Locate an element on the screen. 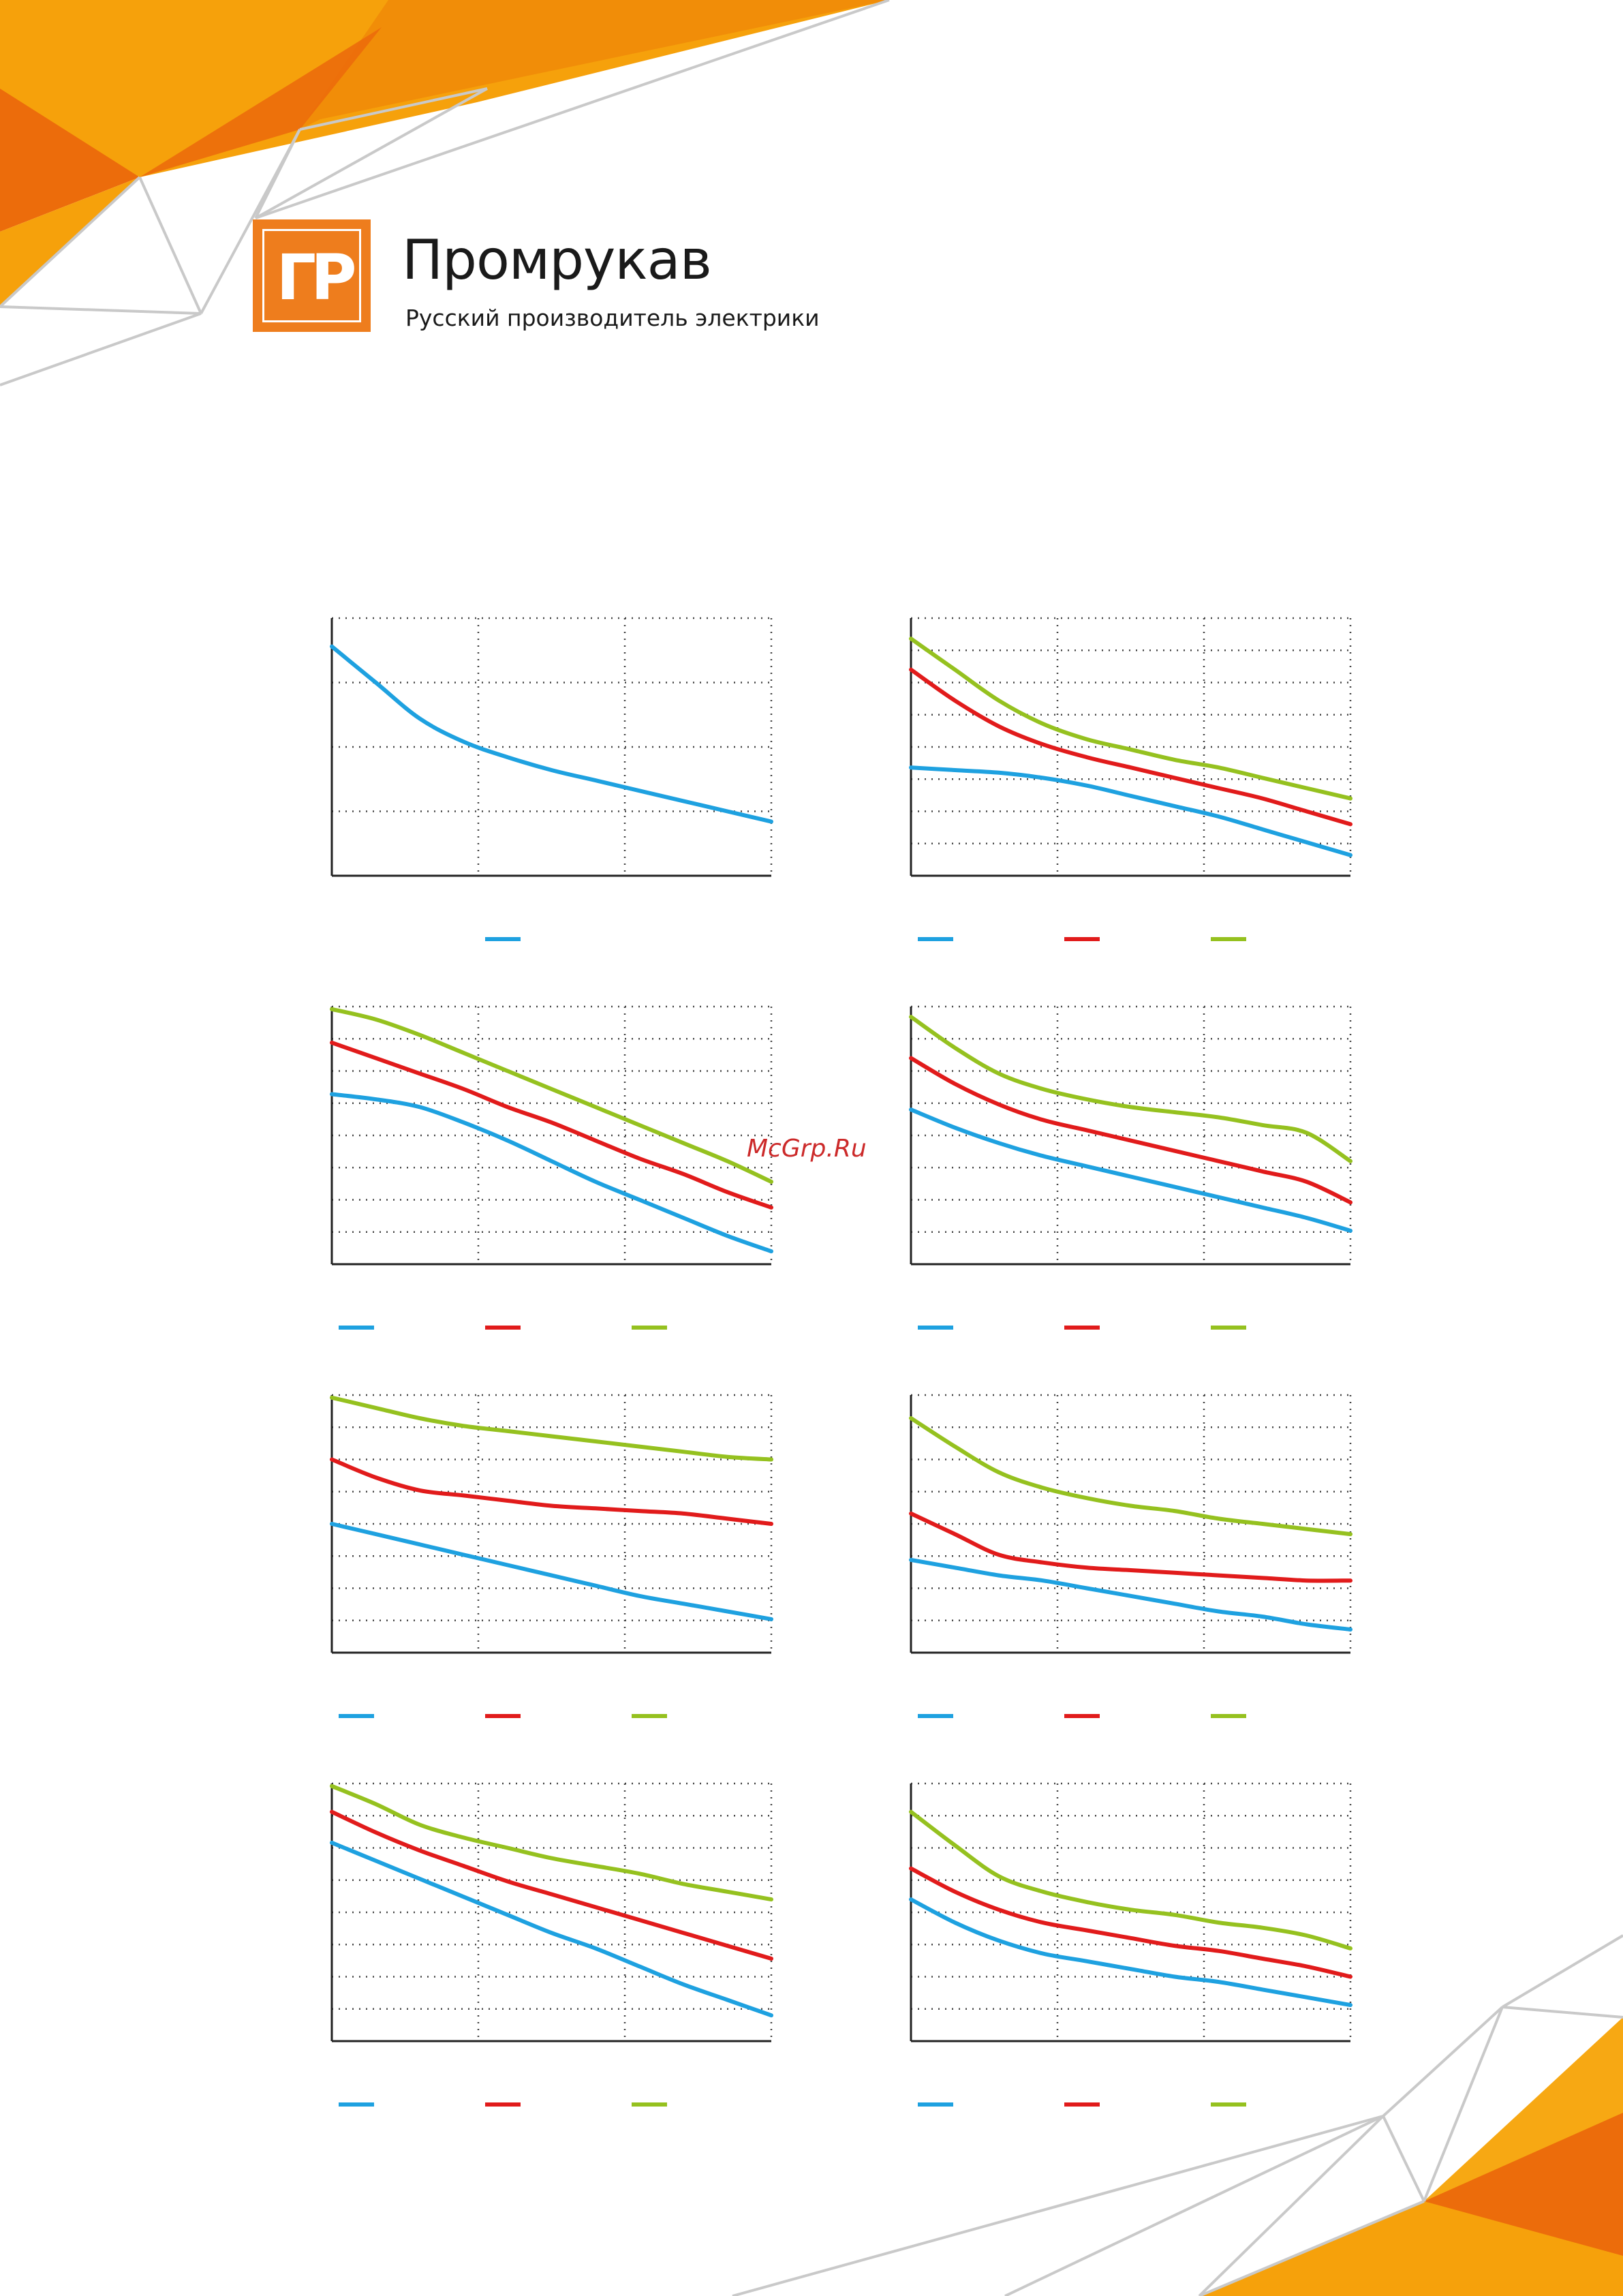 Image resolution: width=1623 pixels, height=2296 pixels. brand-tagline: Русский производитель электрики is located at coordinates (612, 318).